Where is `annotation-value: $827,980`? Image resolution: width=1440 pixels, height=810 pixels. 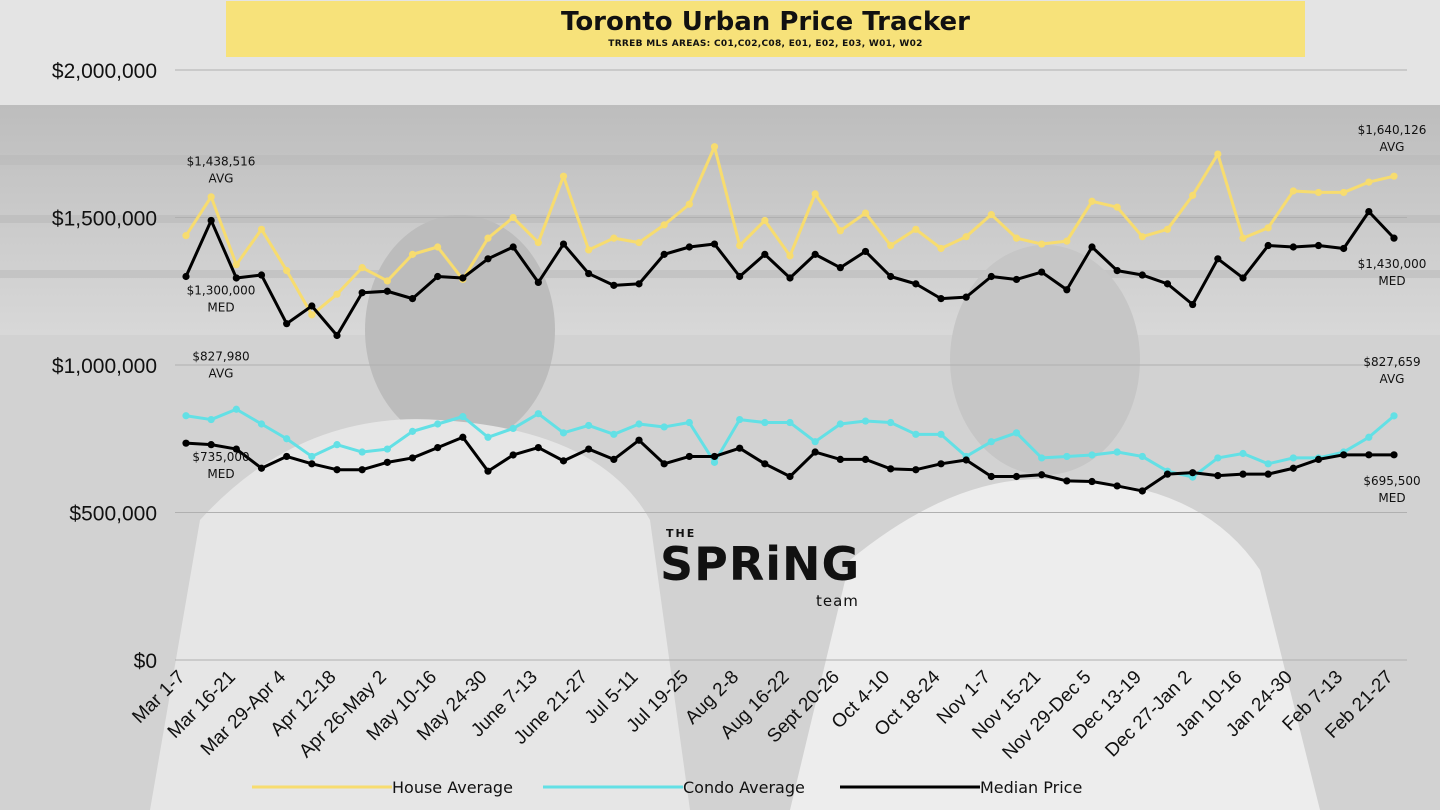 annotation-value: $827,980 is located at coordinates (220, 357).